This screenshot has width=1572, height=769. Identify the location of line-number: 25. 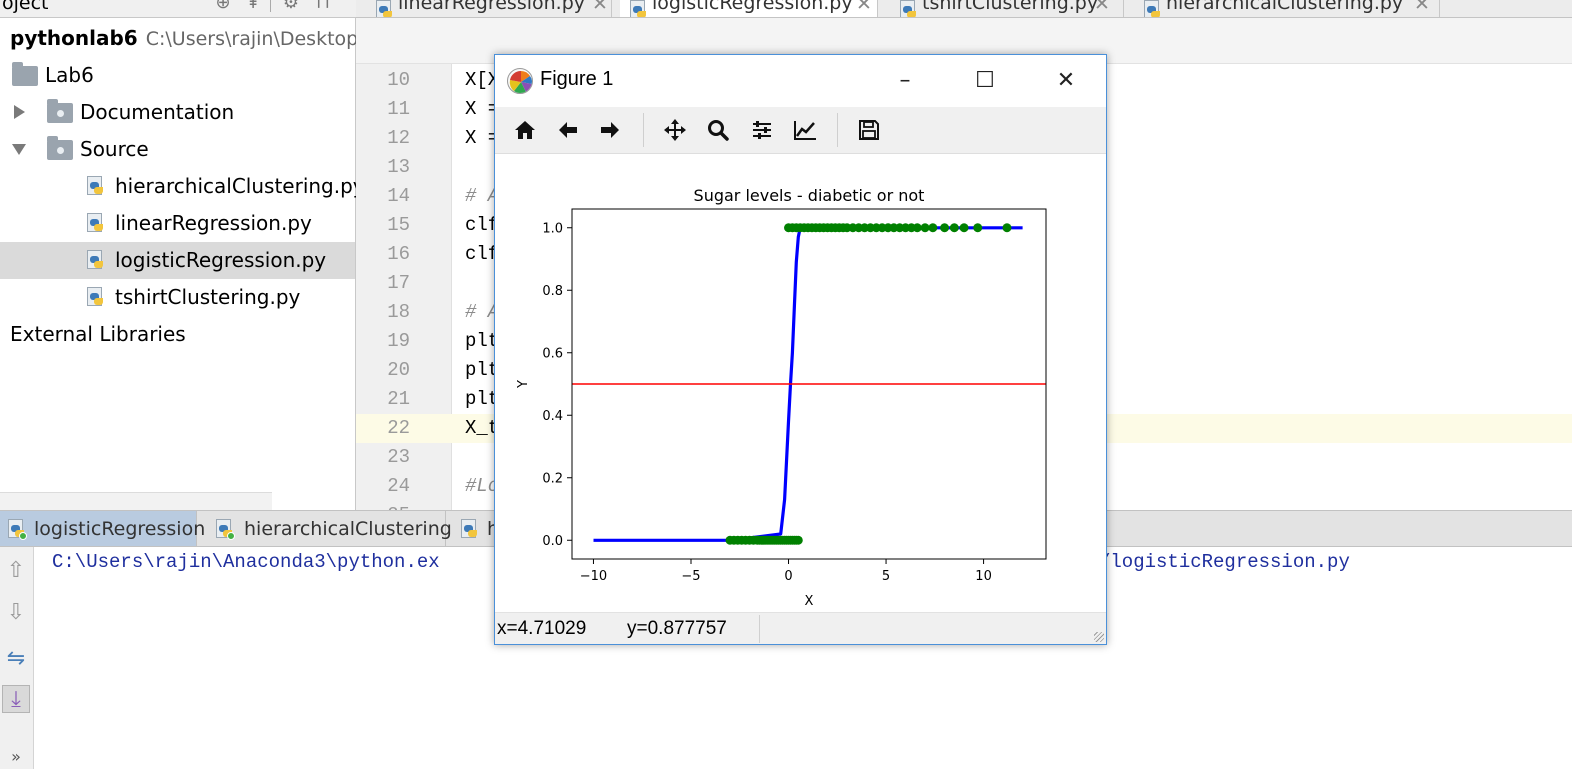
(383, 505).